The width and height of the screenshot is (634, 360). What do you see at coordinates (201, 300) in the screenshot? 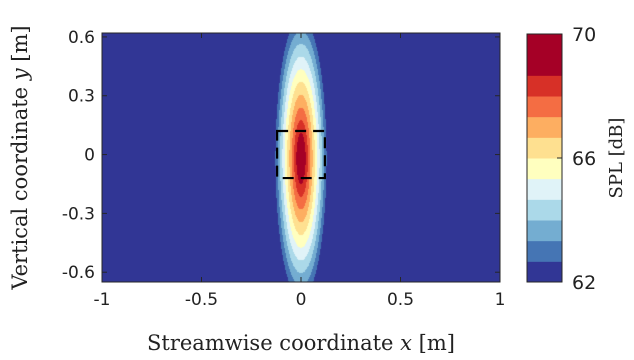
I see `x-tick-label: -0.5` at bounding box center [201, 300].